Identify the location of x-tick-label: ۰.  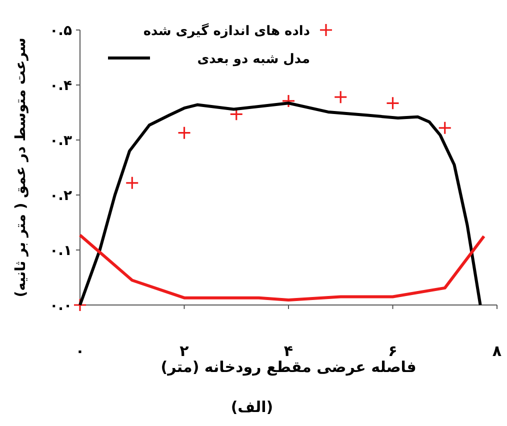
(80, 351).